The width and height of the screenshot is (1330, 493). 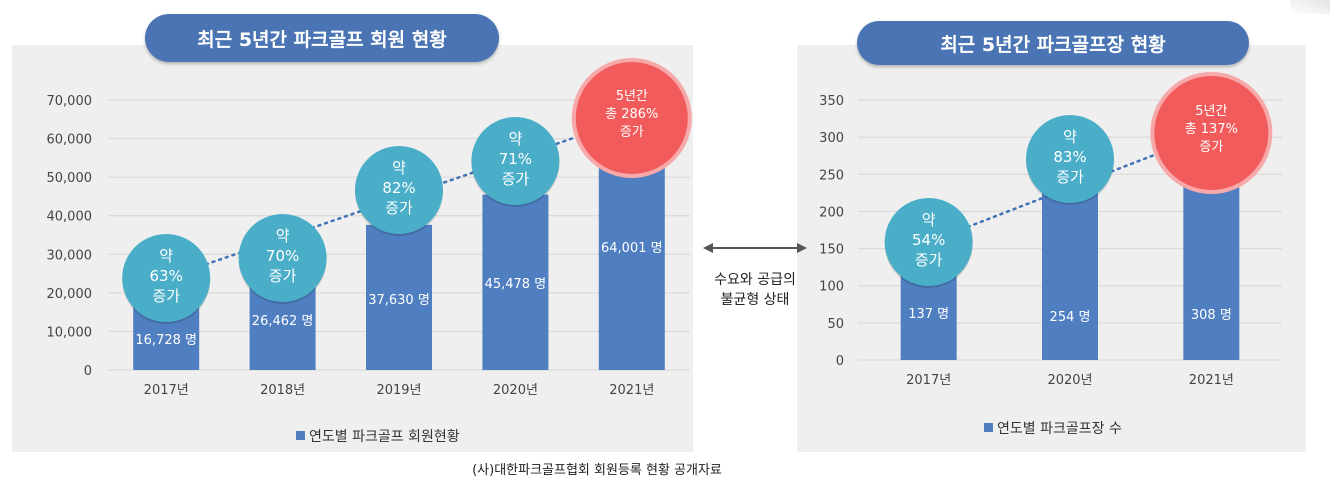 I want to click on courses-bubble-text: 83%, so click(x=1069, y=157).